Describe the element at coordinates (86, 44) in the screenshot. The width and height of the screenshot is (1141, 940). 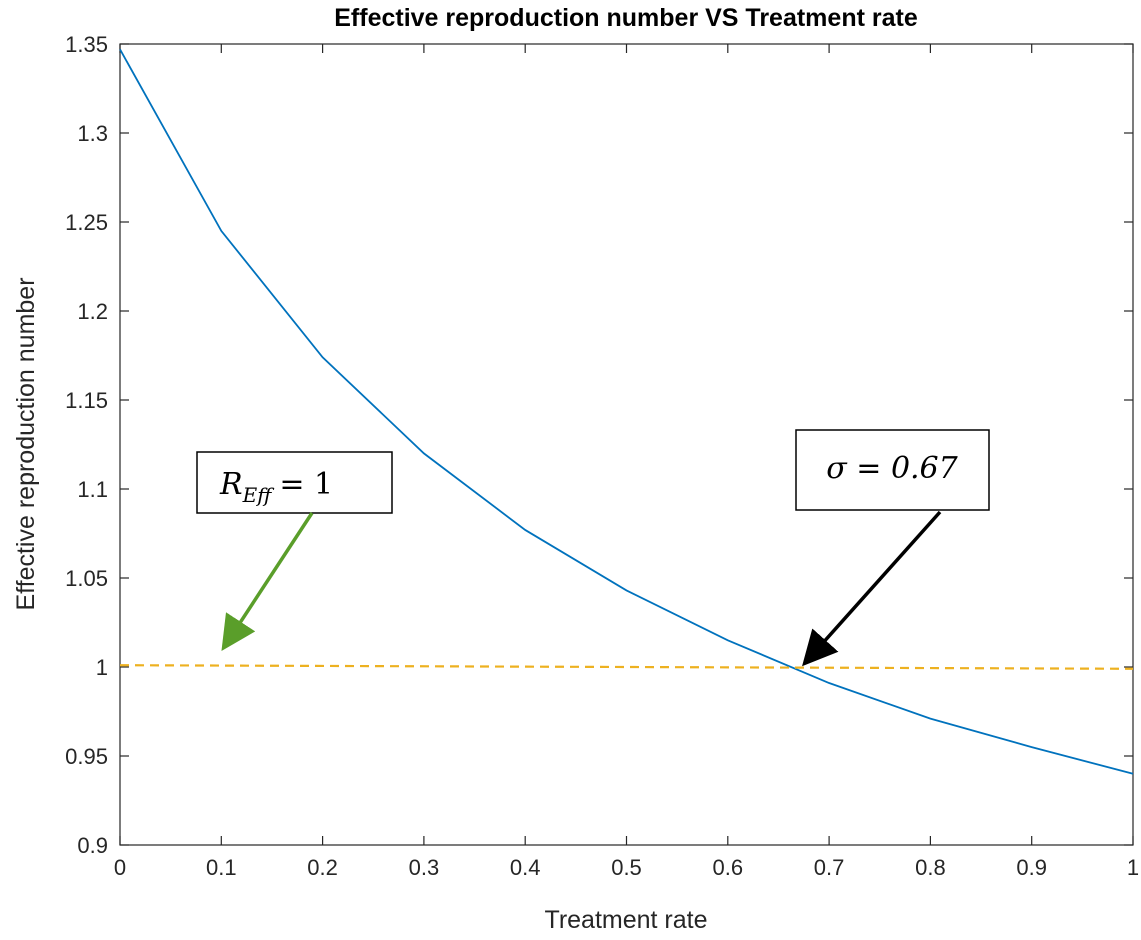
I see `y-tick-label: 1.35` at that location.